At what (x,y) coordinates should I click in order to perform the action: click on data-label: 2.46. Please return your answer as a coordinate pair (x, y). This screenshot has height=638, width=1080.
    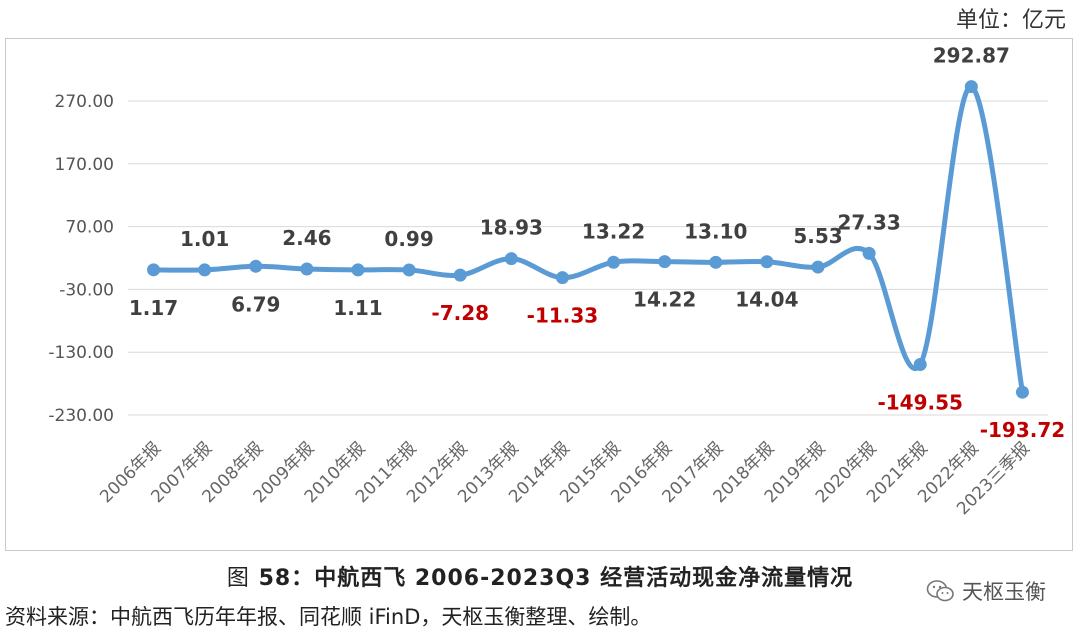
    Looking at the image, I should click on (306, 238).